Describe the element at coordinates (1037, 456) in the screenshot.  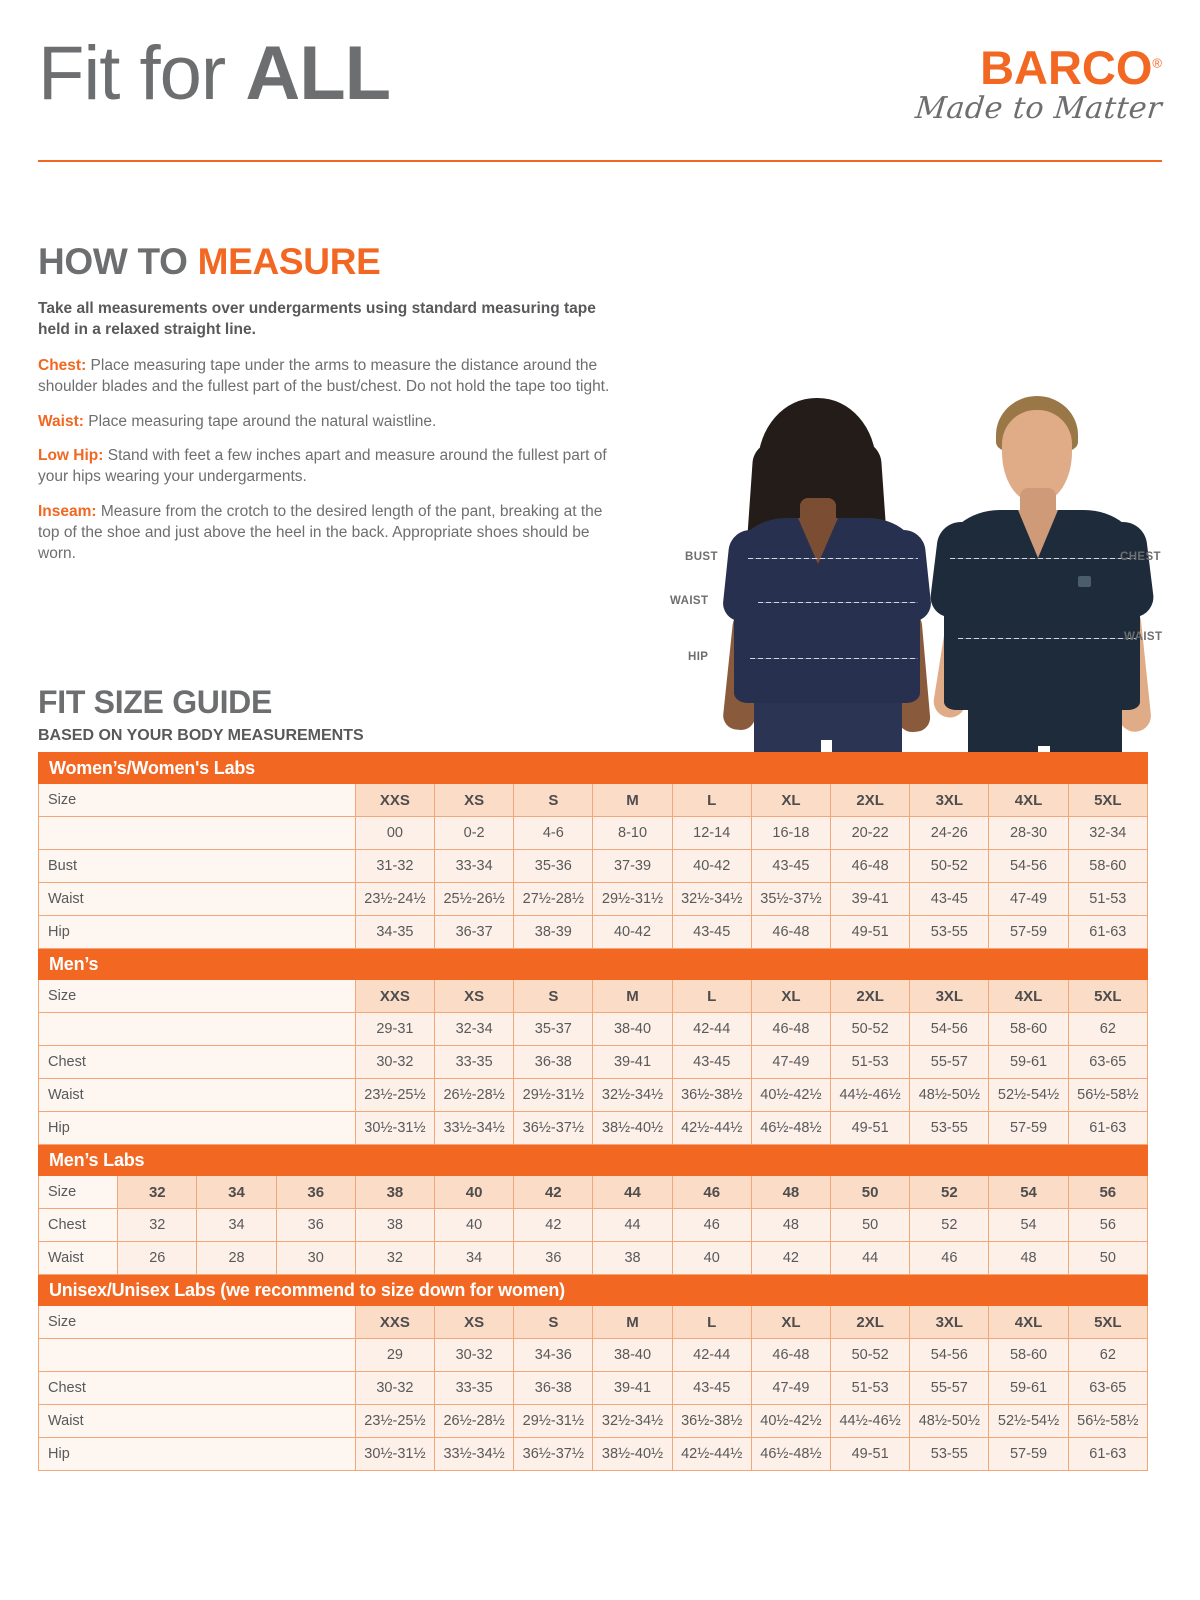
I see `male-face` at that location.